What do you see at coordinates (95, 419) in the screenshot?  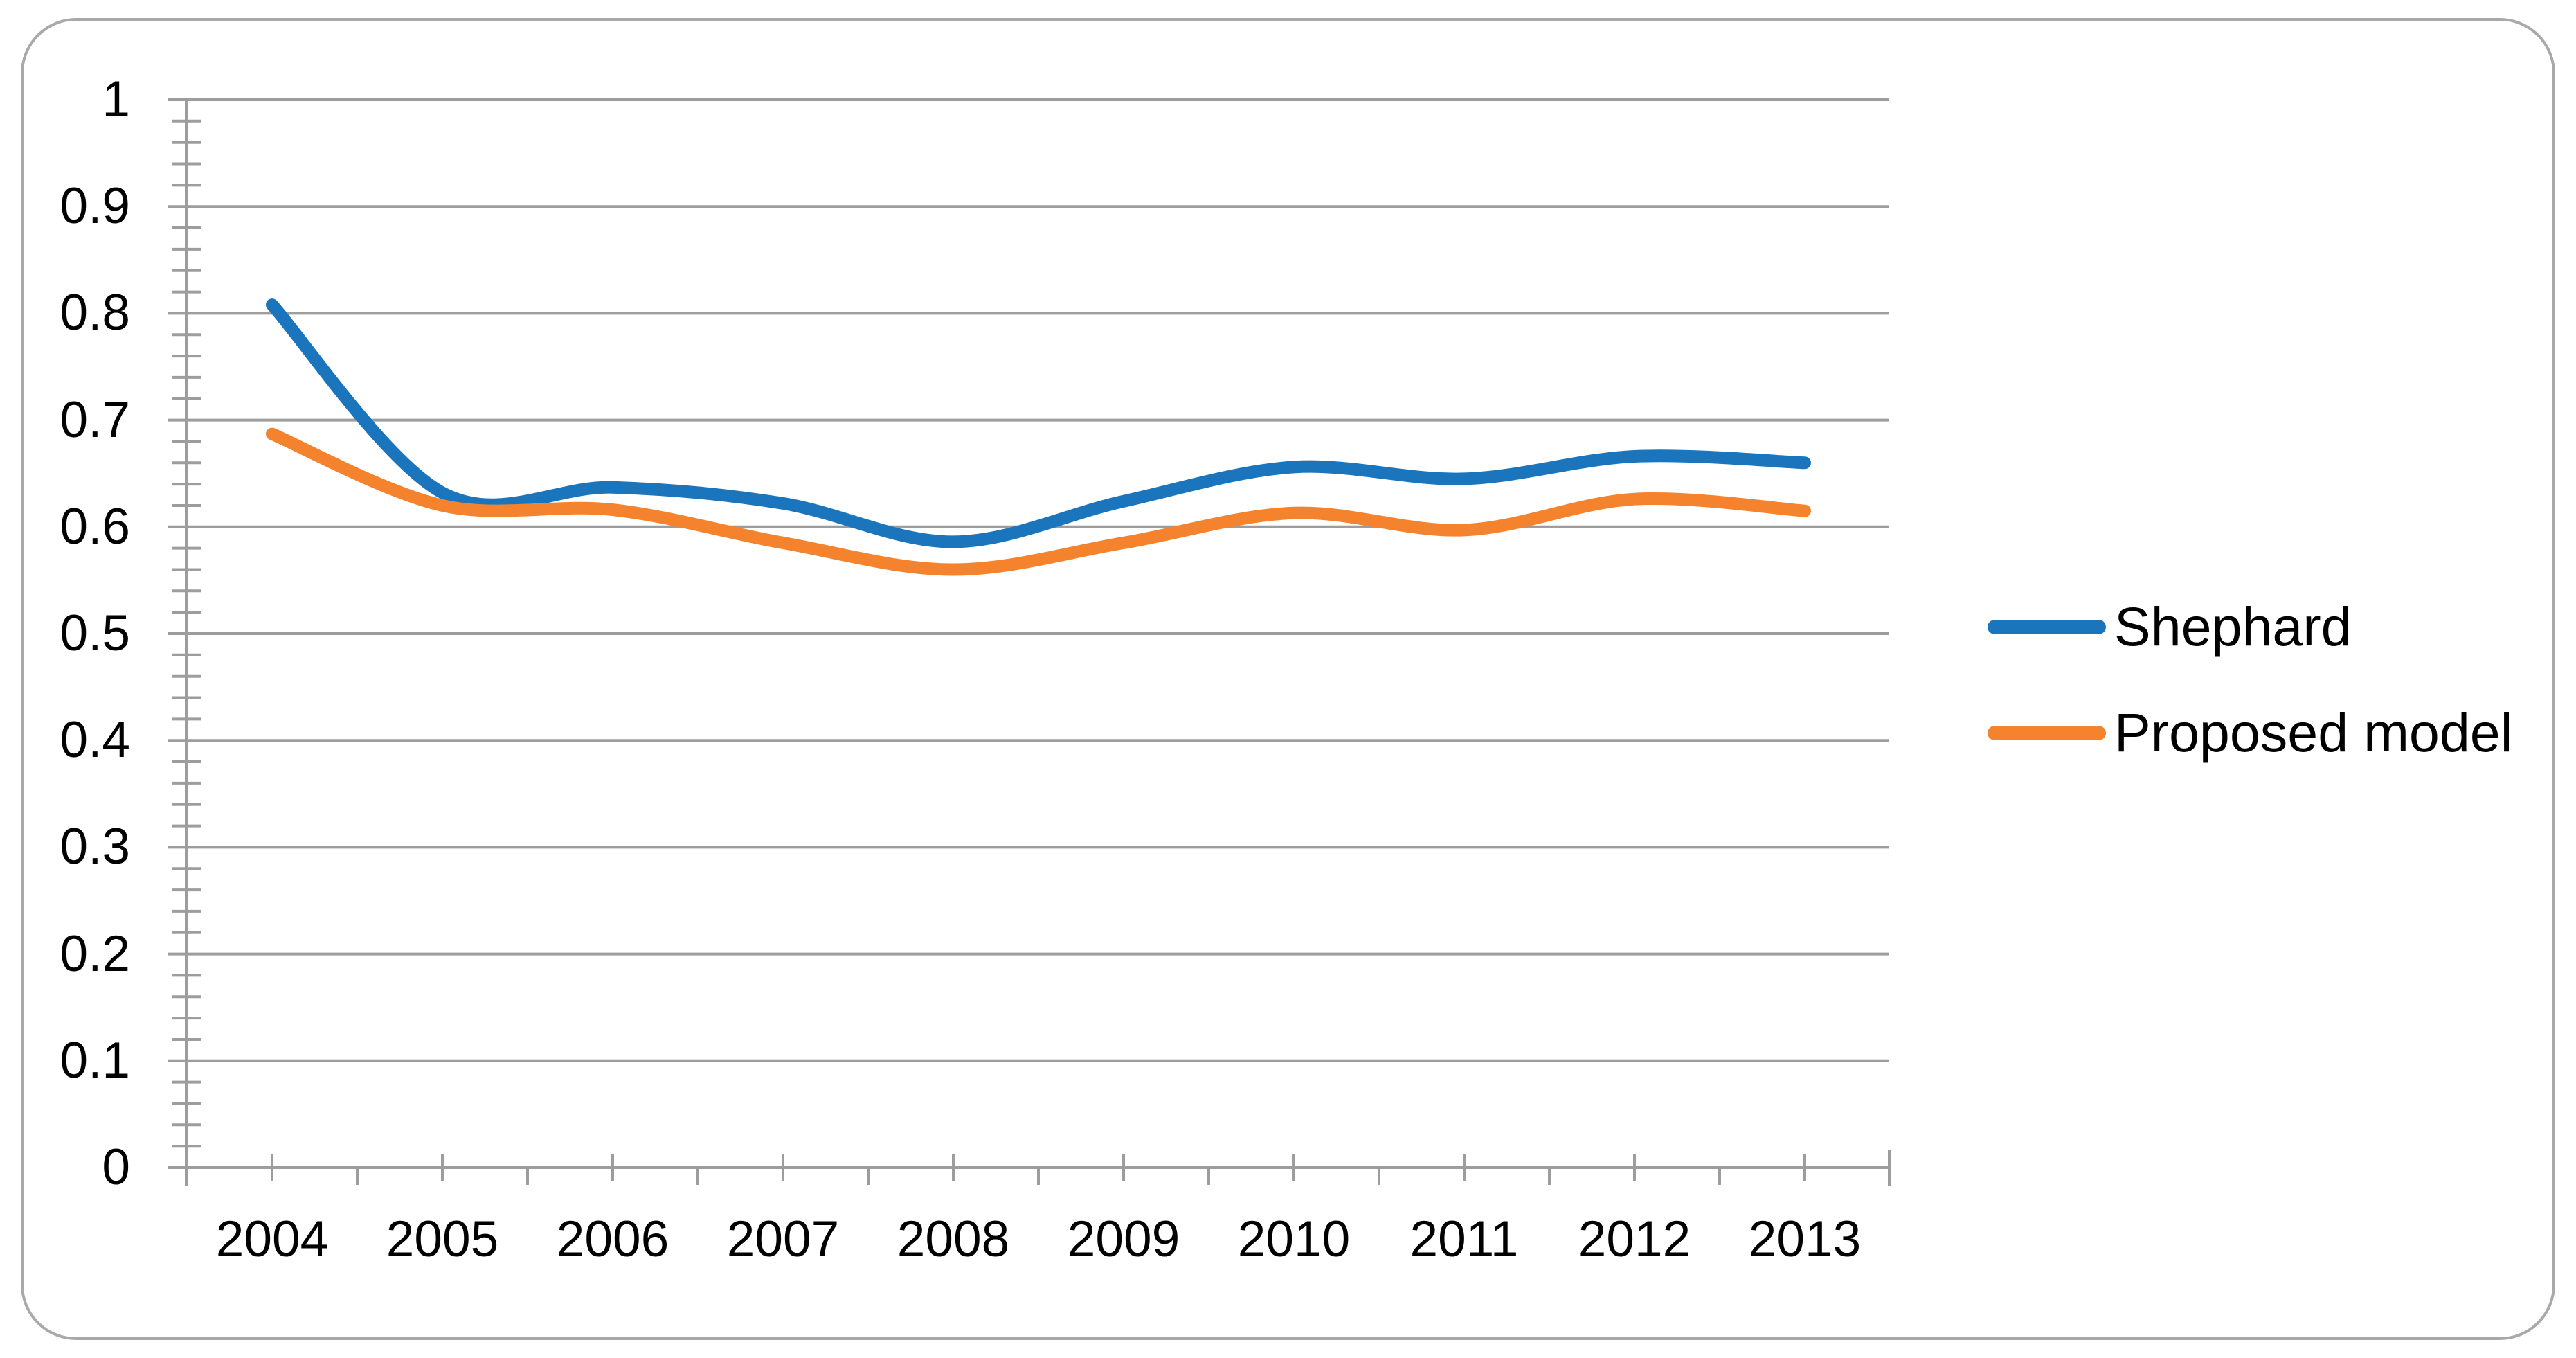 I see `y-tick-label: 0.7` at bounding box center [95, 419].